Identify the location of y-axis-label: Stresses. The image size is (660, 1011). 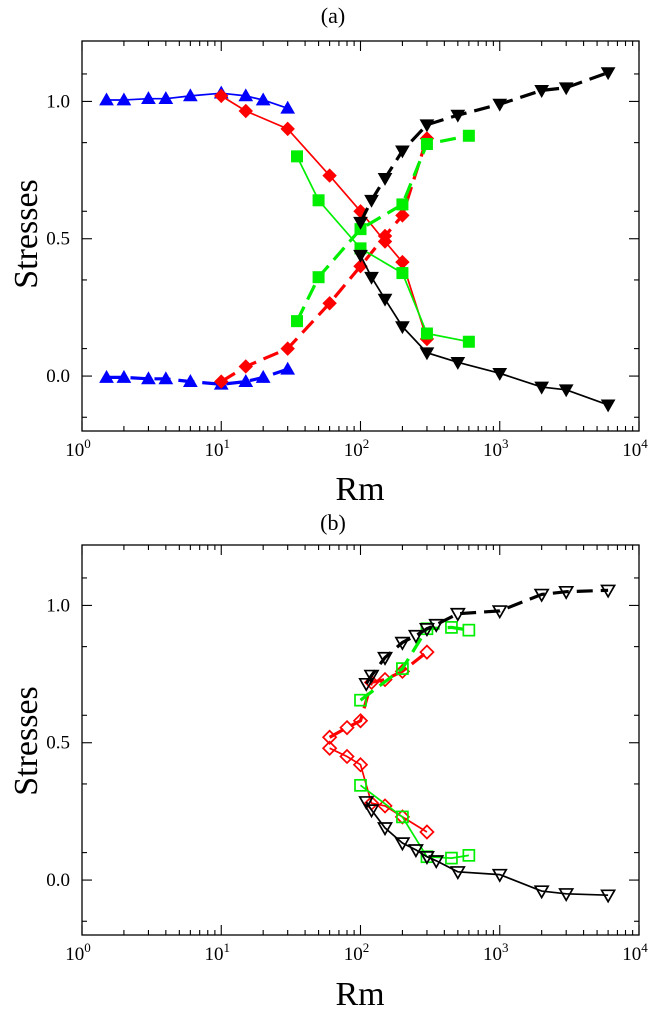
(26, 741).